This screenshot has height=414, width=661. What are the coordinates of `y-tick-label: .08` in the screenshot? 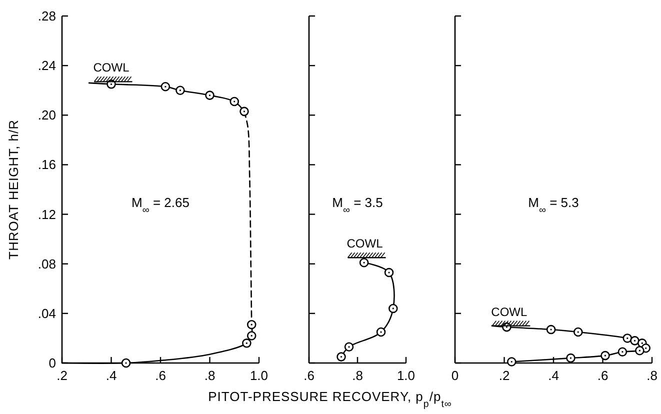 It's located at (47, 264).